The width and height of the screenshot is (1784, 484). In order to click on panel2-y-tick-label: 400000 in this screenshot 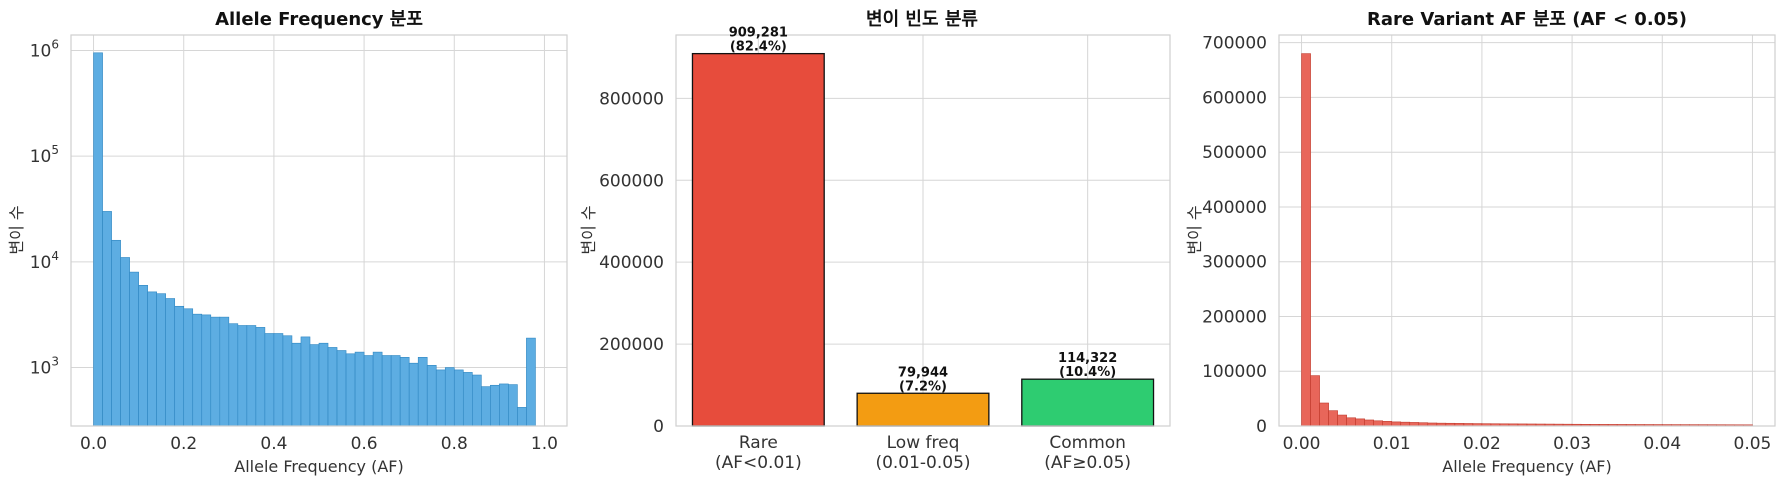, I will do `click(631, 263)`.